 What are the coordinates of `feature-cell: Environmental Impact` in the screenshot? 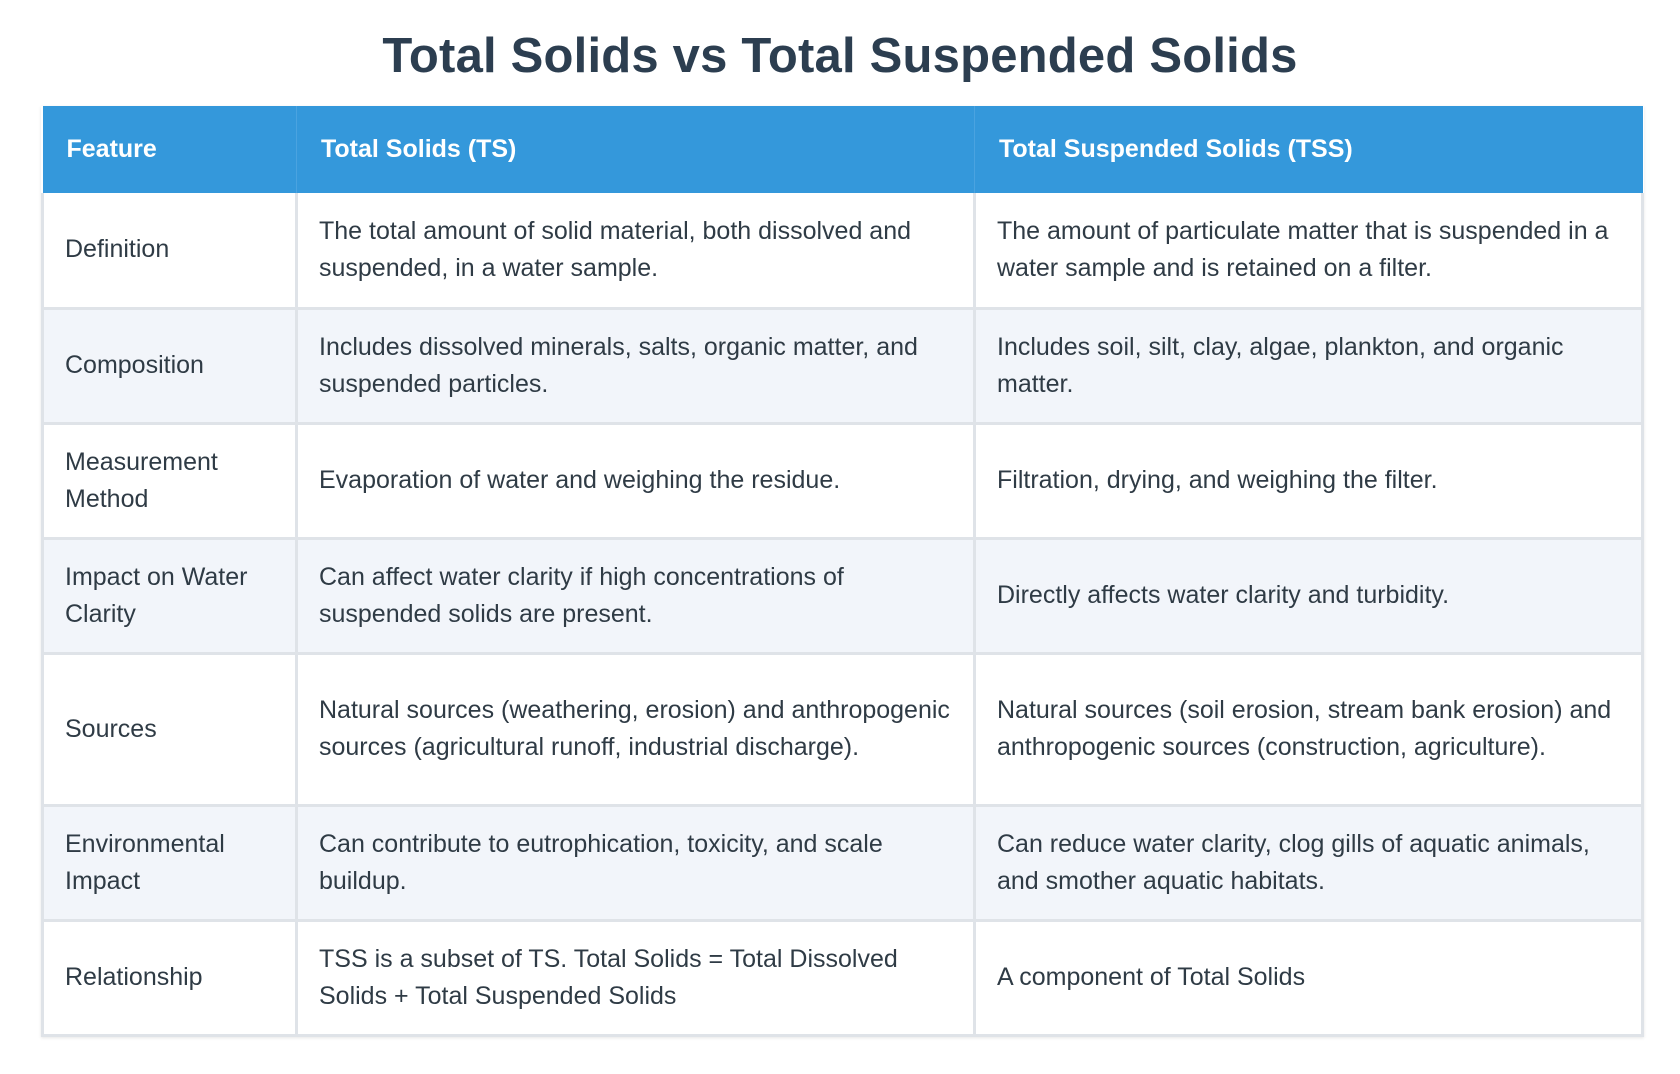 It's located at (169, 863).